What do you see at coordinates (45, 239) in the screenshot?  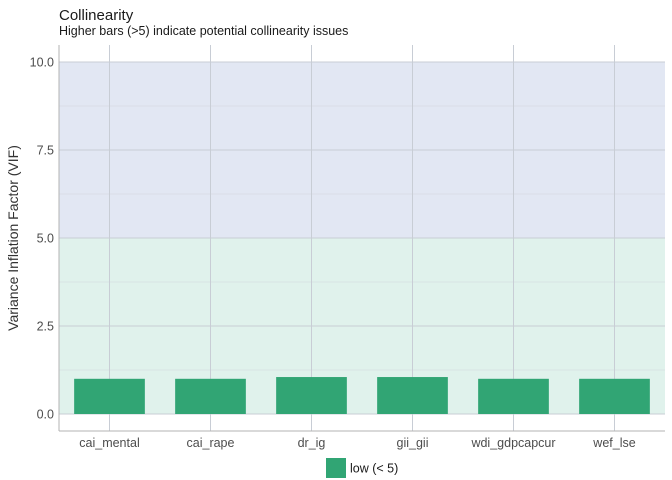 I see `y-tick-label: 5.0` at bounding box center [45, 239].